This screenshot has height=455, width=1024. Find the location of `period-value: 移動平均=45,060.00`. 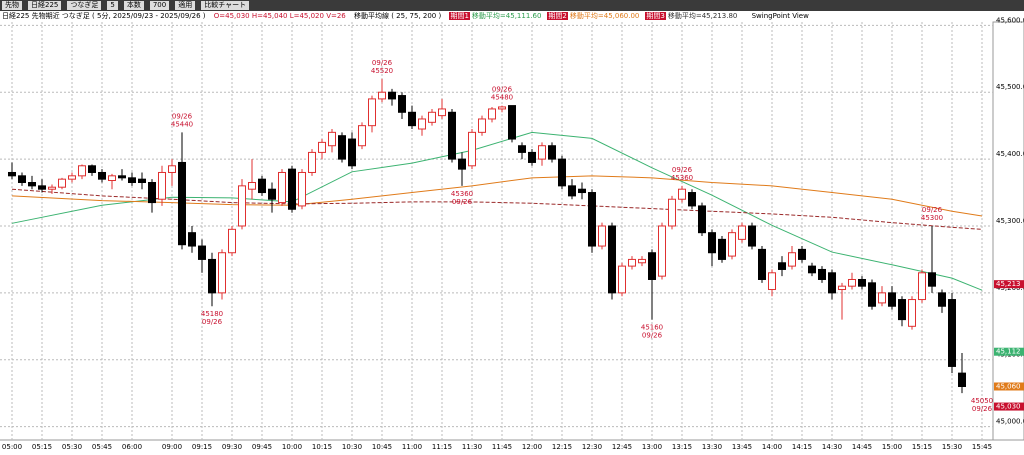

period-value: 移動平均=45,060.00 is located at coordinates (604, 16).